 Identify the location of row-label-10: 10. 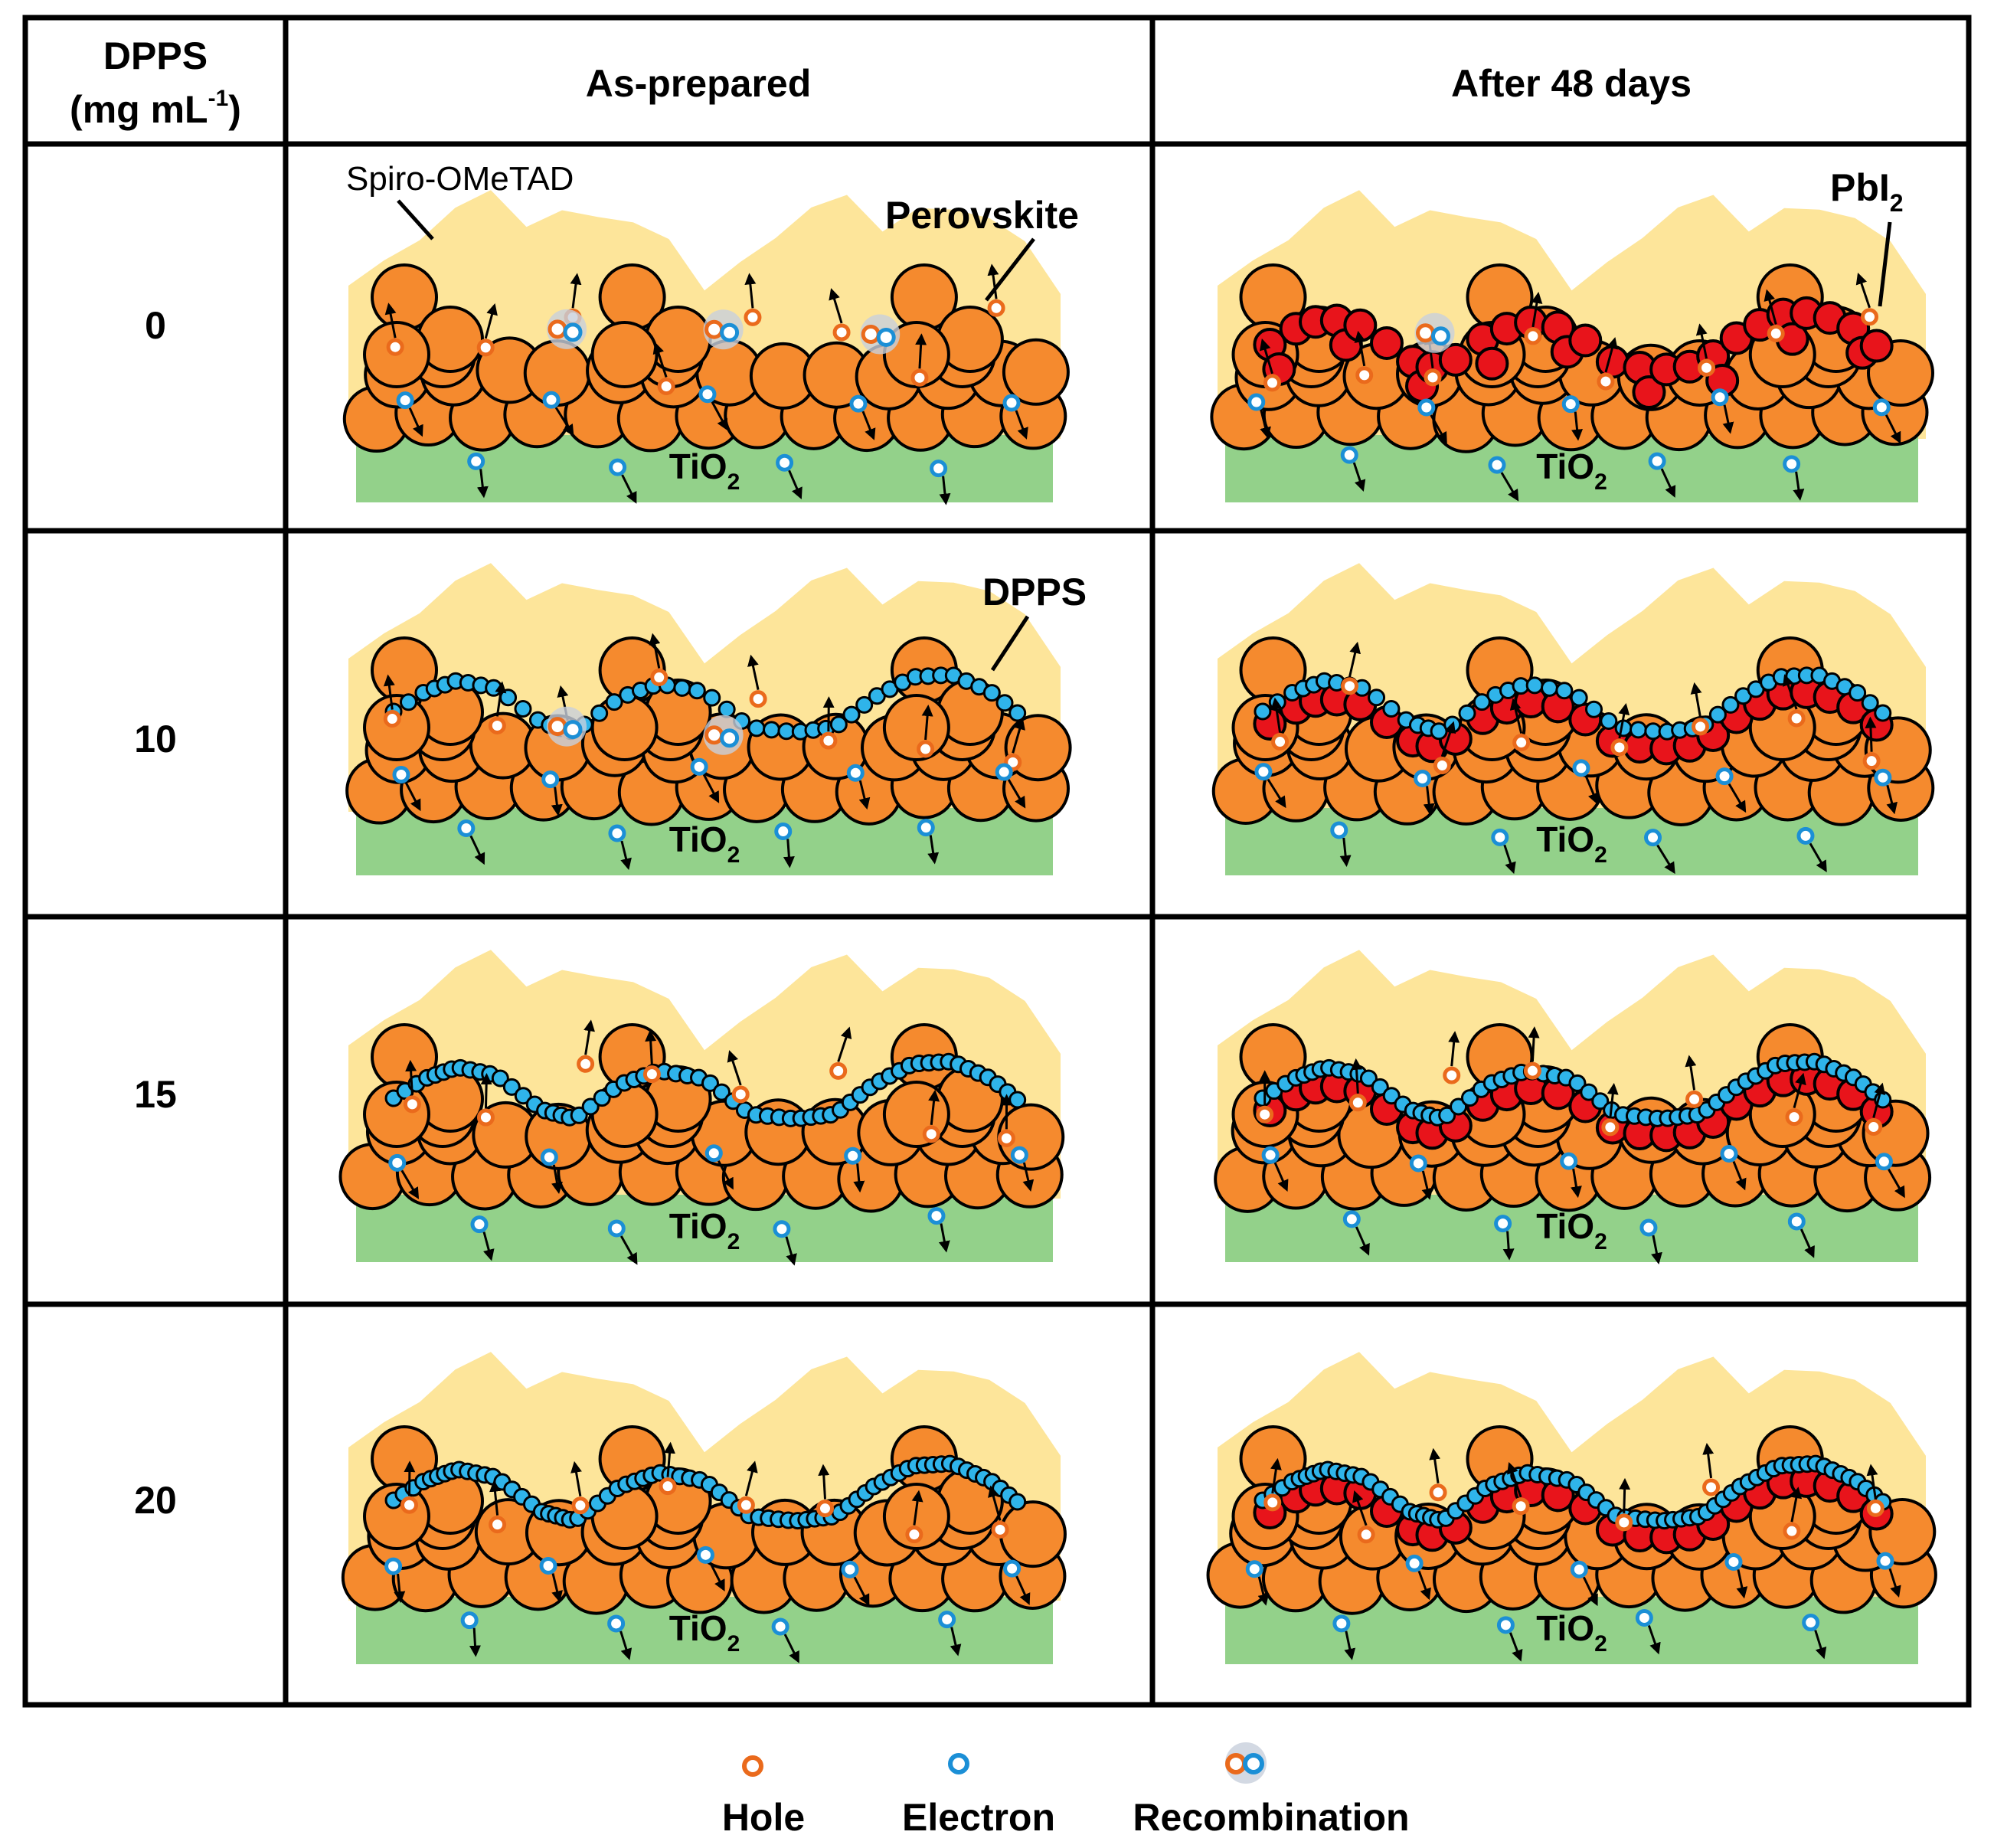
(155, 739).